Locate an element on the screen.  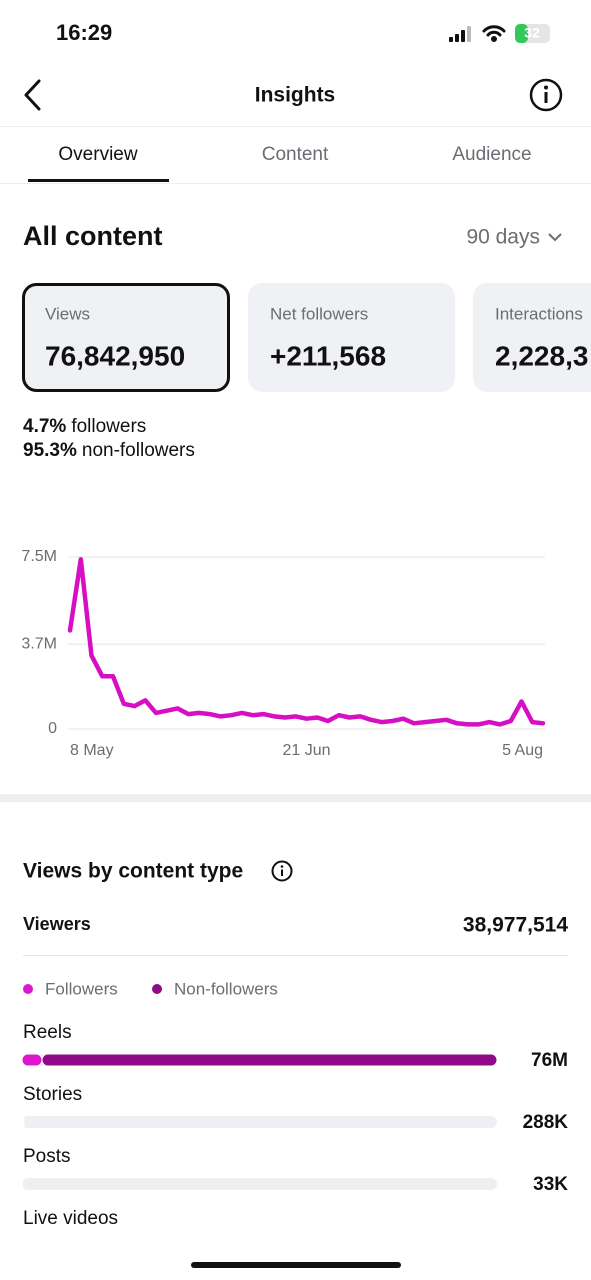
back-button is located at coordinates (32, 95).